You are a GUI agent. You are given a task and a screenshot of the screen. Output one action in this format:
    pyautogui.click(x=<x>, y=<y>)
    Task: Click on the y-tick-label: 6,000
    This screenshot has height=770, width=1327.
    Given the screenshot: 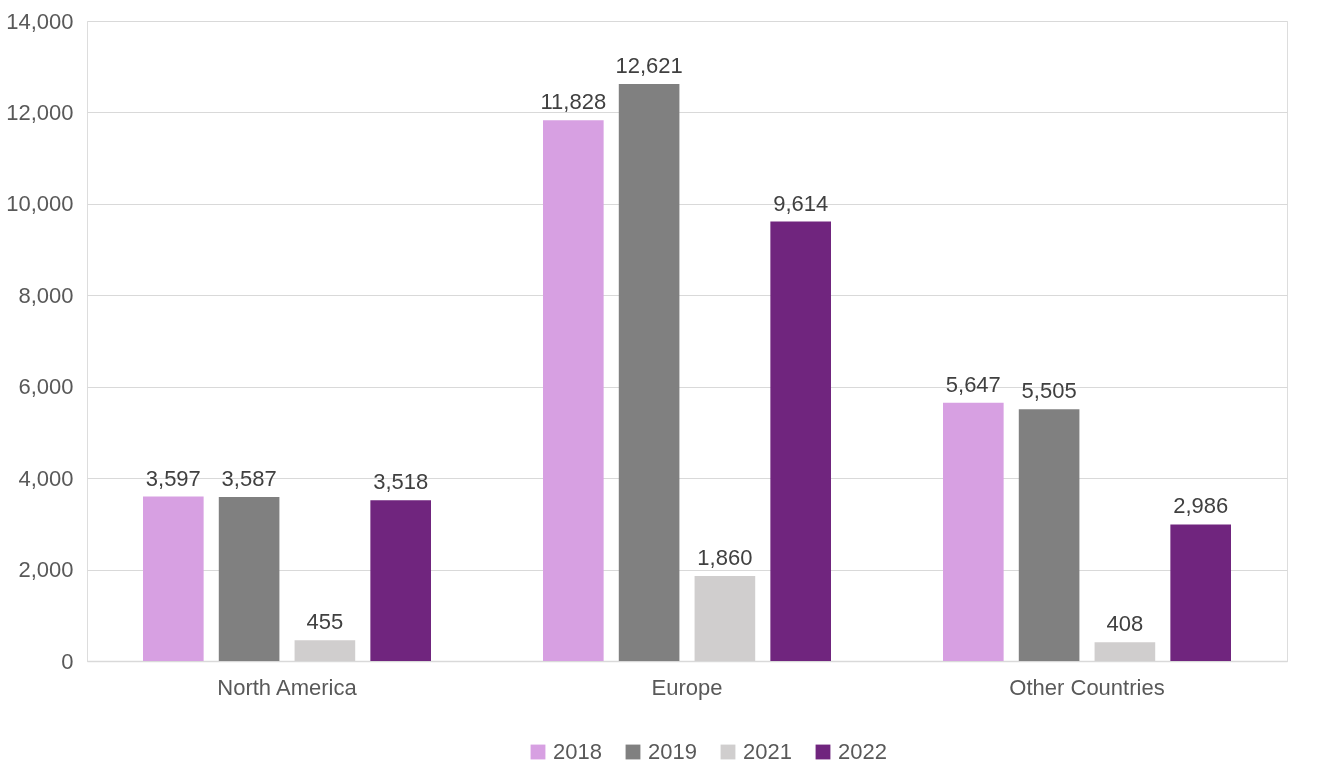 What is the action you would take?
    pyautogui.click(x=46, y=387)
    